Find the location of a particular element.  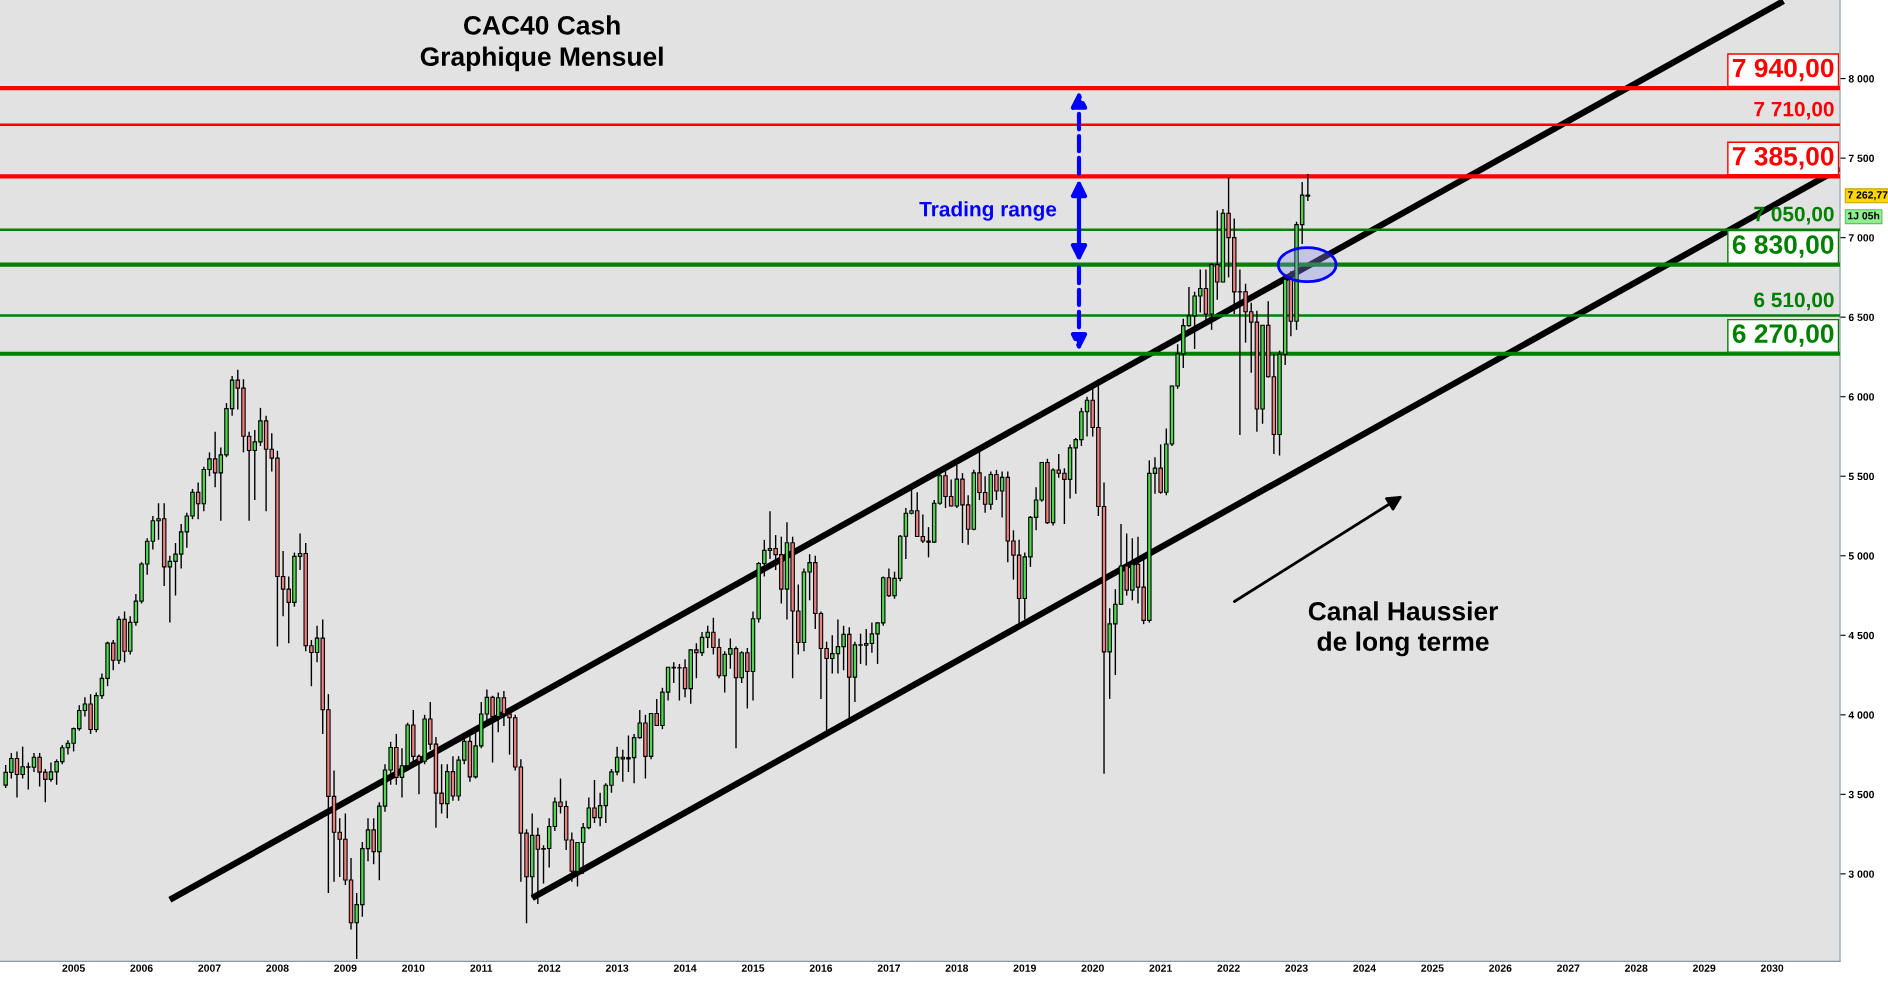

ref-line-label: 6 510,00 is located at coordinates (1794, 301).